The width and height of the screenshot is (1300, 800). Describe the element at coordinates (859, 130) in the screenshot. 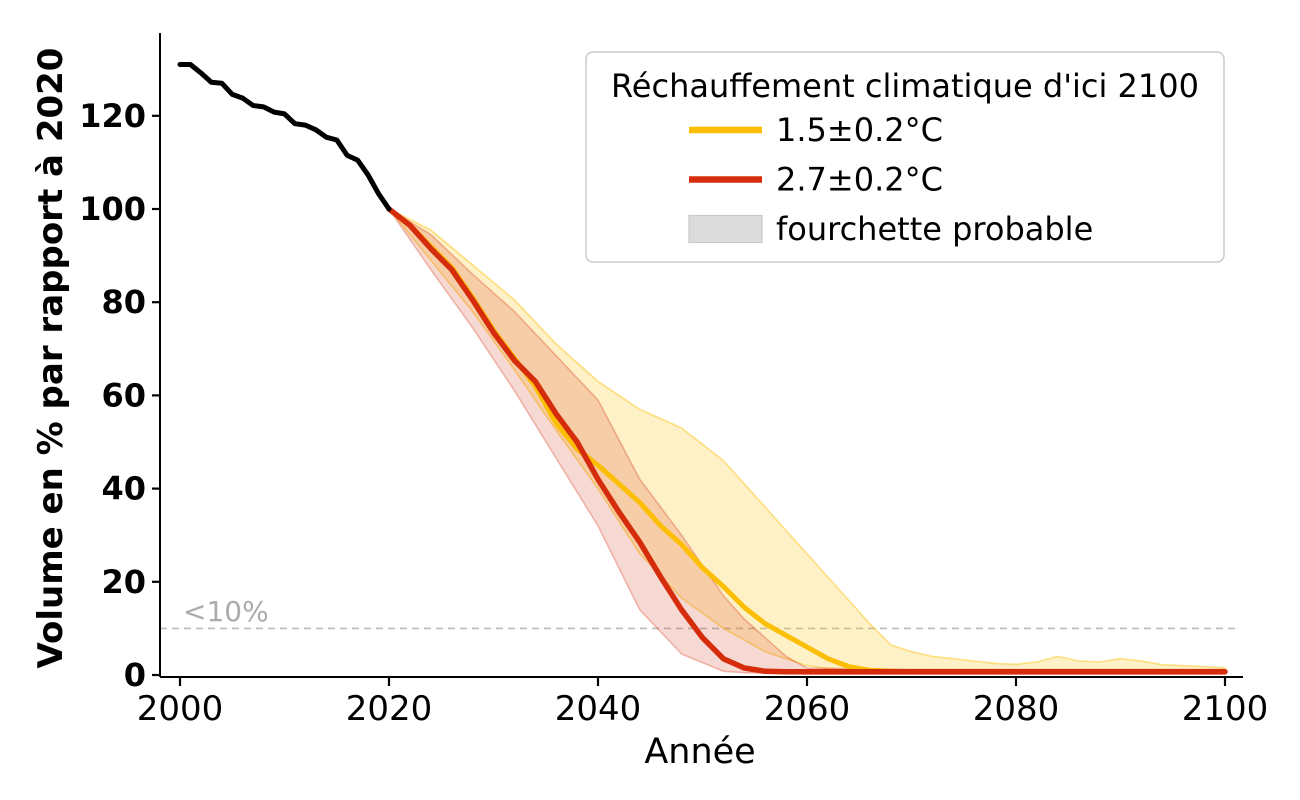

I see `legend-item-label: 1.5±0.2°C` at that location.